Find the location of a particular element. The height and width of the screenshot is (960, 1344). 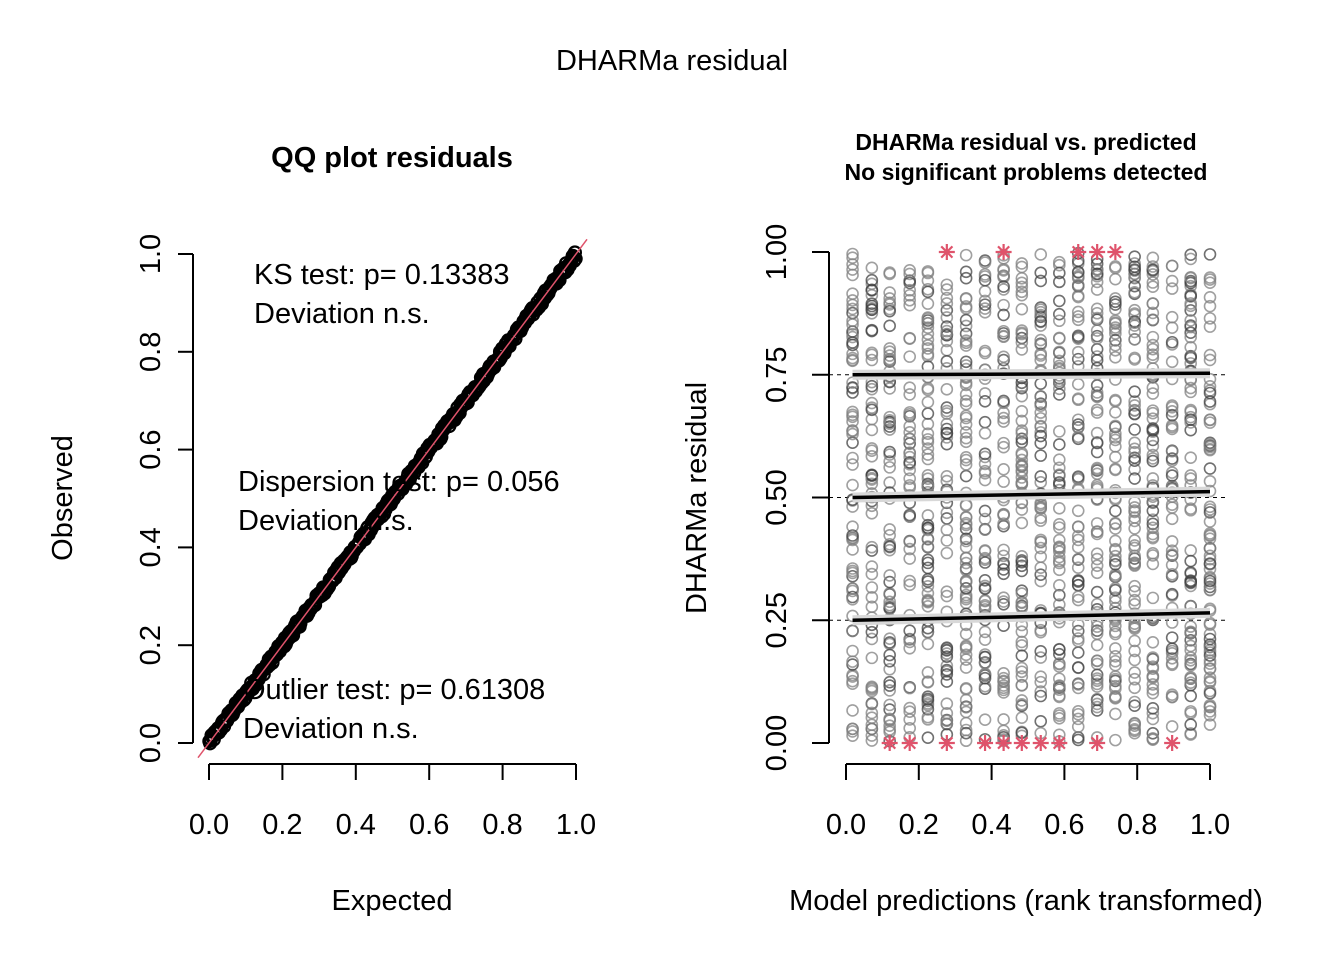

rvp-x-tick-label: 0.2 is located at coordinates (919, 825).